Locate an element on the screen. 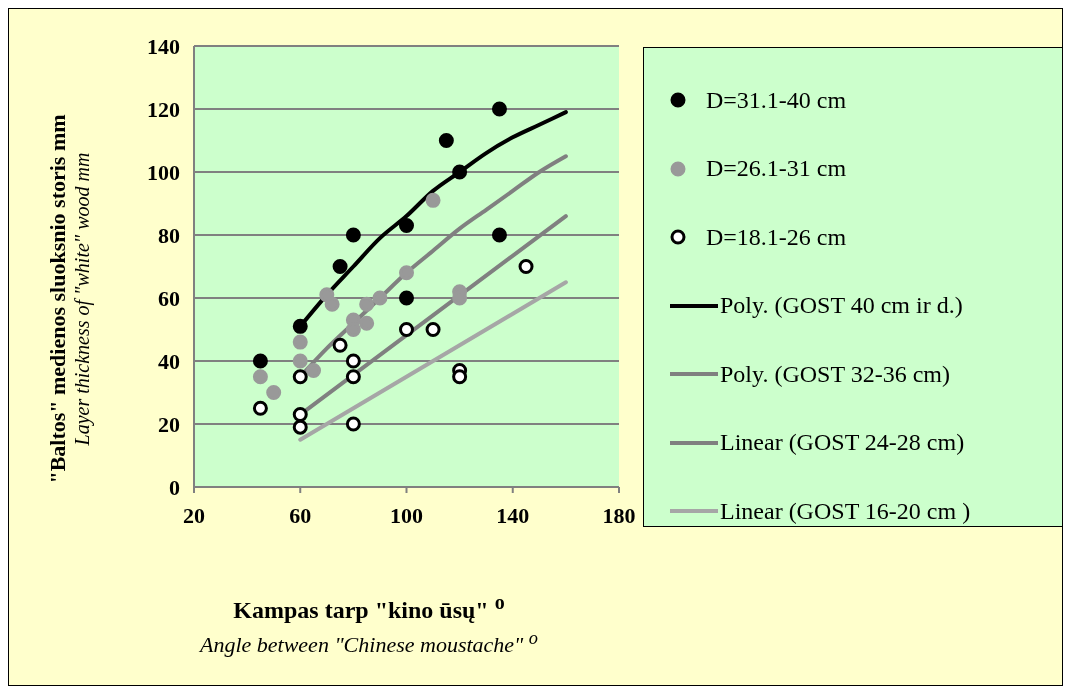 This screenshot has width=1071, height=694. y-tick-label: 40 is located at coordinates (169, 361).